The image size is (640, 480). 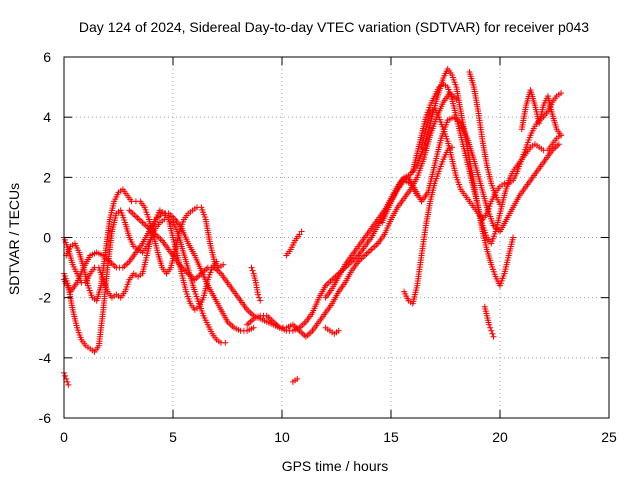 I want to click on y-tick-label: -4, so click(x=45, y=358).